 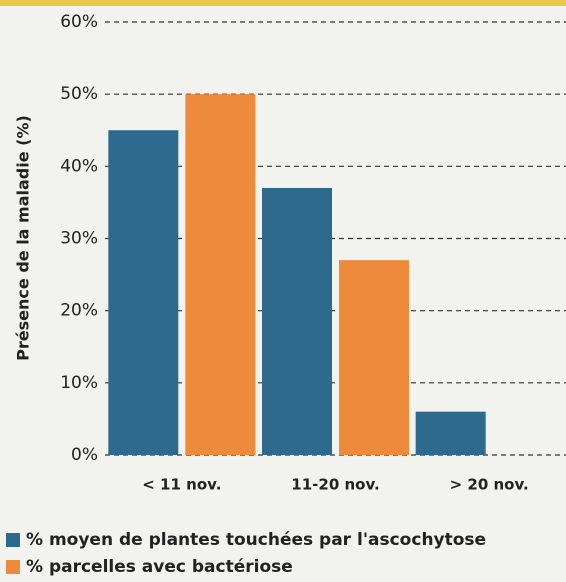 I want to click on y-axis-label: Présence de la maladie (%), so click(x=23, y=238).